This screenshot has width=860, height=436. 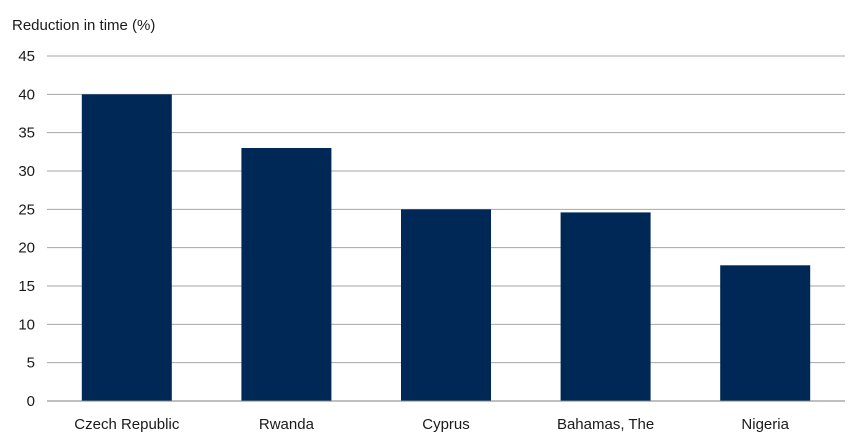 What do you see at coordinates (26, 171) in the screenshot?
I see `y-tick-label: 30` at bounding box center [26, 171].